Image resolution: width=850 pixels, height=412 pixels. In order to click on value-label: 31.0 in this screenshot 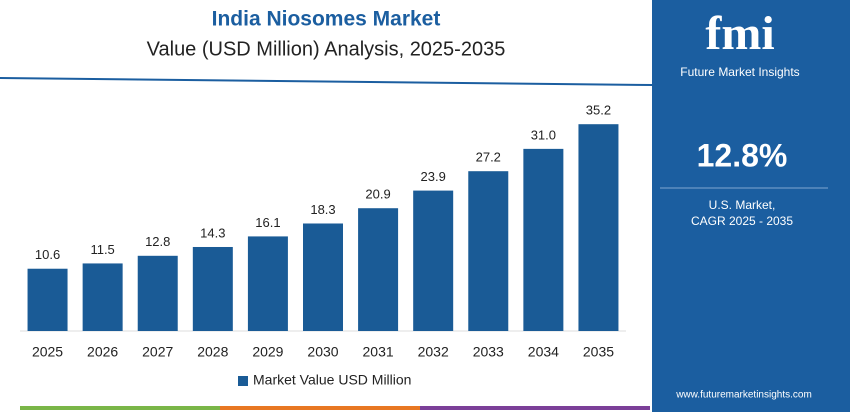, I will do `click(543, 134)`.